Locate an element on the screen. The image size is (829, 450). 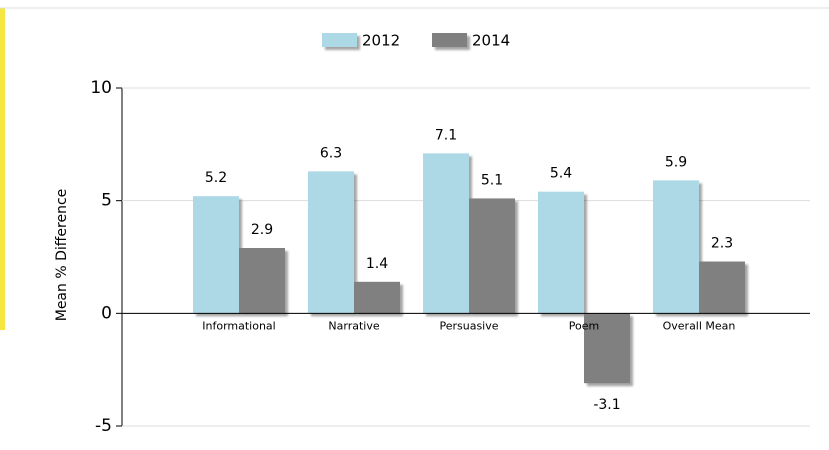
x-tick-label: Overall Mean is located at coordinates (699, 325).